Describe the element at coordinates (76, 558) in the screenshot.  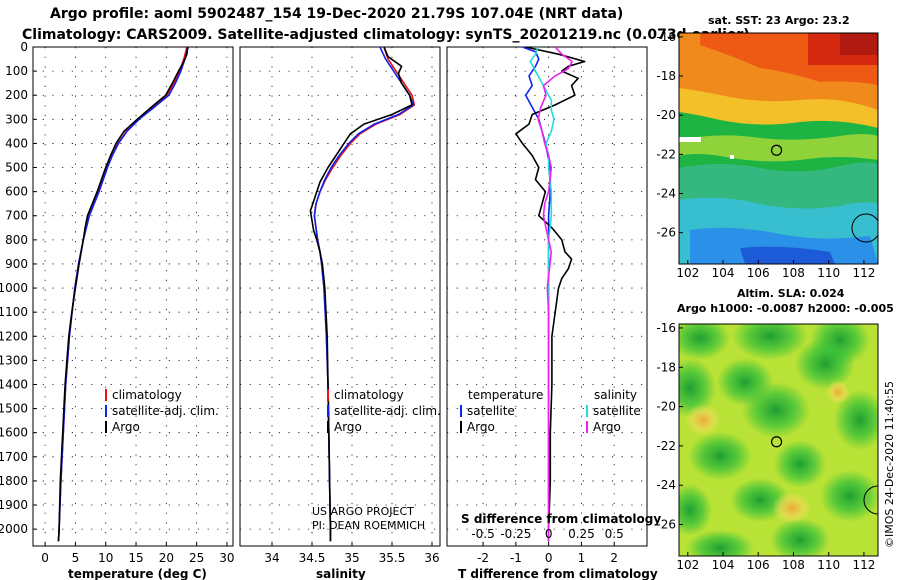
I see `temperature-xtick-label: 5` at that location.